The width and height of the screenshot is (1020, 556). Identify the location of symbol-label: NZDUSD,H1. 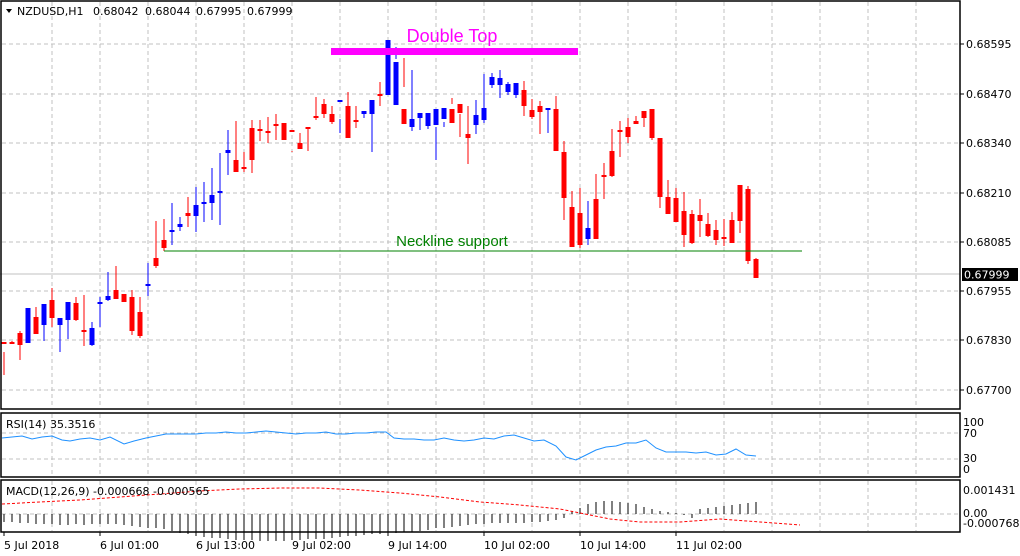
(50, 11).